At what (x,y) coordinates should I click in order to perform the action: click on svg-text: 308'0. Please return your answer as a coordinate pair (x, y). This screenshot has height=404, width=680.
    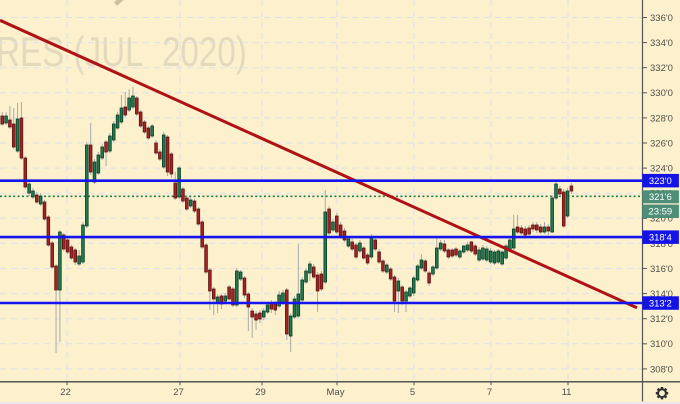
    Looking at the image, I should click on (661, 369).